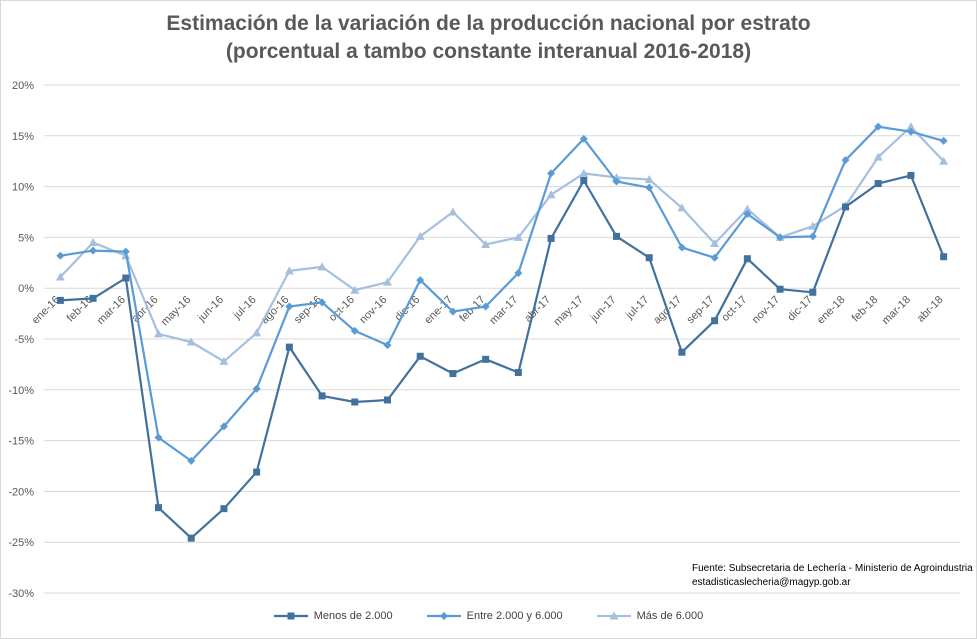  I want to click on legend-item: Entre 2.000 y 6.000, so click(494, 616).